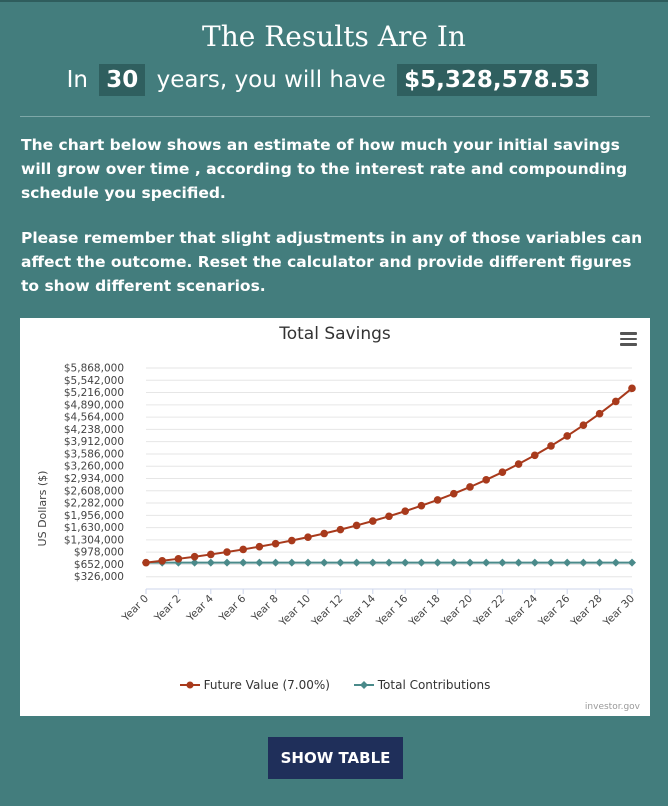 The image size is (668, 806). I want to click on chart-credit: investor.gov, so click(612, 707).